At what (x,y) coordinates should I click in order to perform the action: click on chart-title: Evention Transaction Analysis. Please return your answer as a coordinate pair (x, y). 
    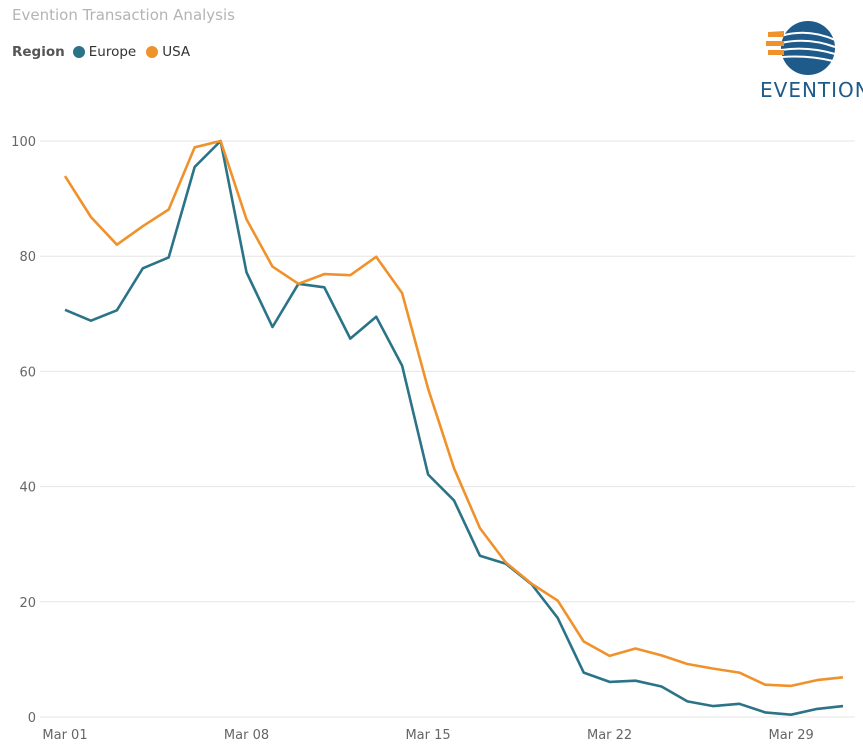
    Looking at the image, I should click on (123, 15).